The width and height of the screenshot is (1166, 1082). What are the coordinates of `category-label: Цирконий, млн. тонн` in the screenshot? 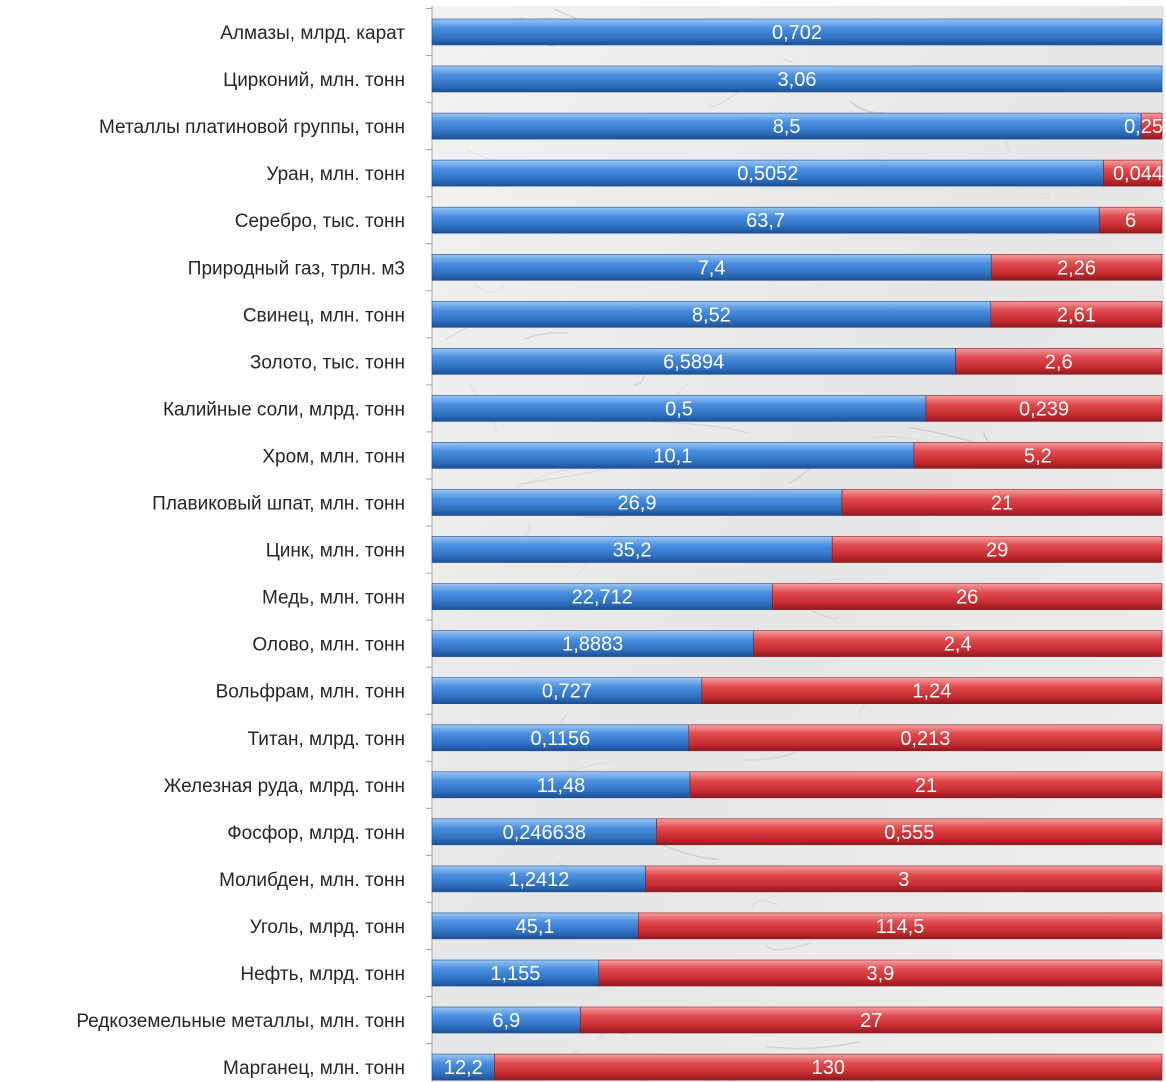 It's located at (314, 80).